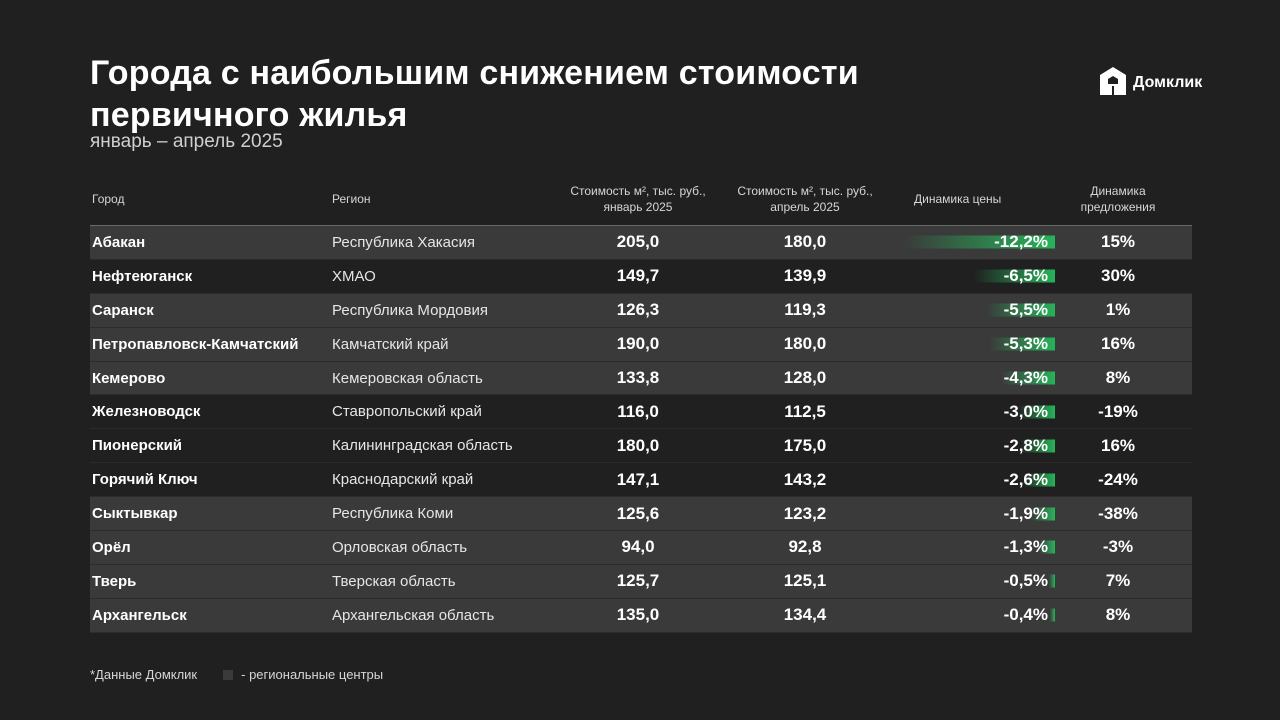 This screenshot has width=1280, height=720. I want to click on supply-dynamics-cell: 1%, so click(1118, 310).